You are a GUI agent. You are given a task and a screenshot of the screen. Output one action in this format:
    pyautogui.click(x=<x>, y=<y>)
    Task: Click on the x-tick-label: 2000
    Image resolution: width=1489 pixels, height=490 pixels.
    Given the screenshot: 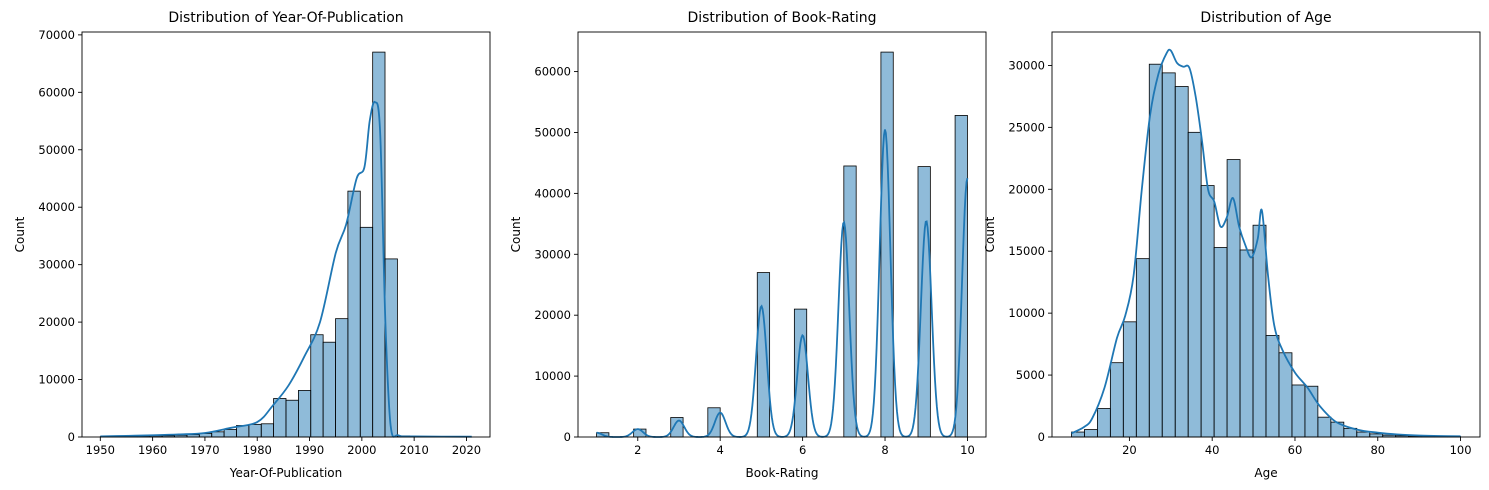 What is the action you would take?
    pyautogui.click(x=361, y=450)
    